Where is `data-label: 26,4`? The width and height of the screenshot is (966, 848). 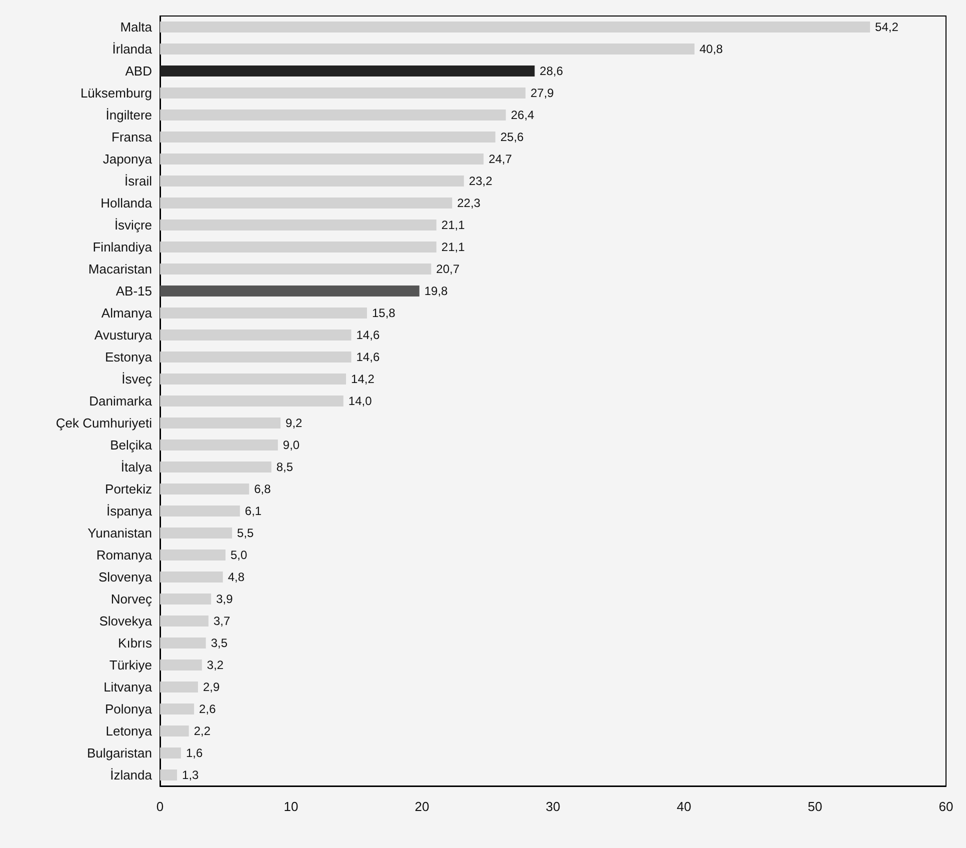 data-label: 26,4 is located at coordinates (522, 115).